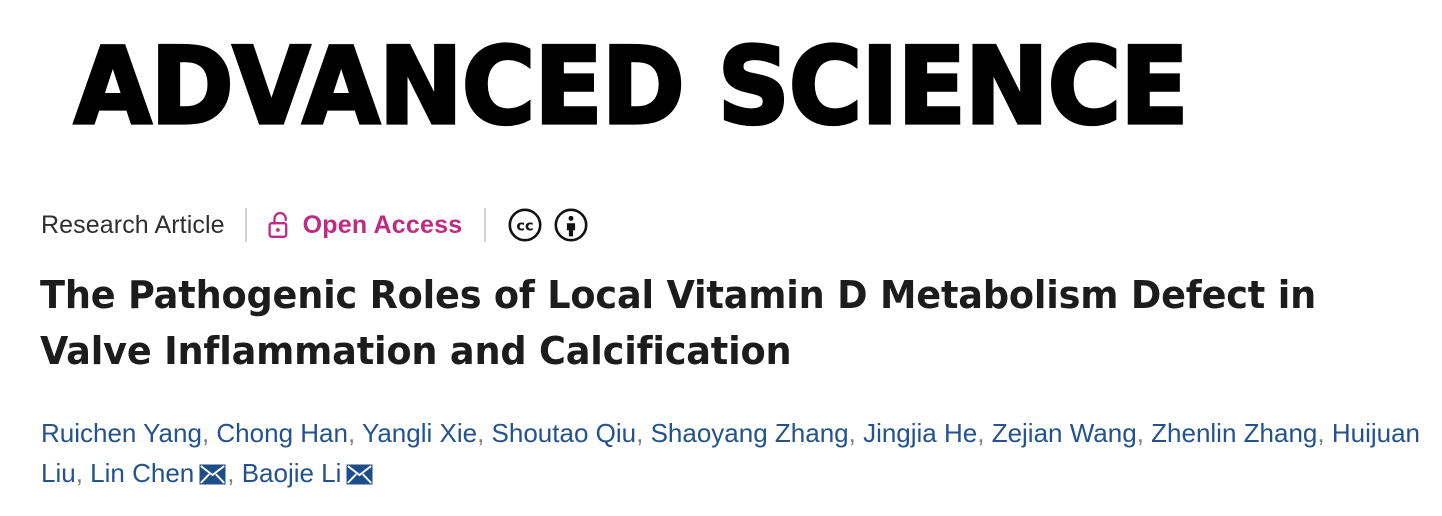  I want to click on svg-text: cc, so click(525, 226).